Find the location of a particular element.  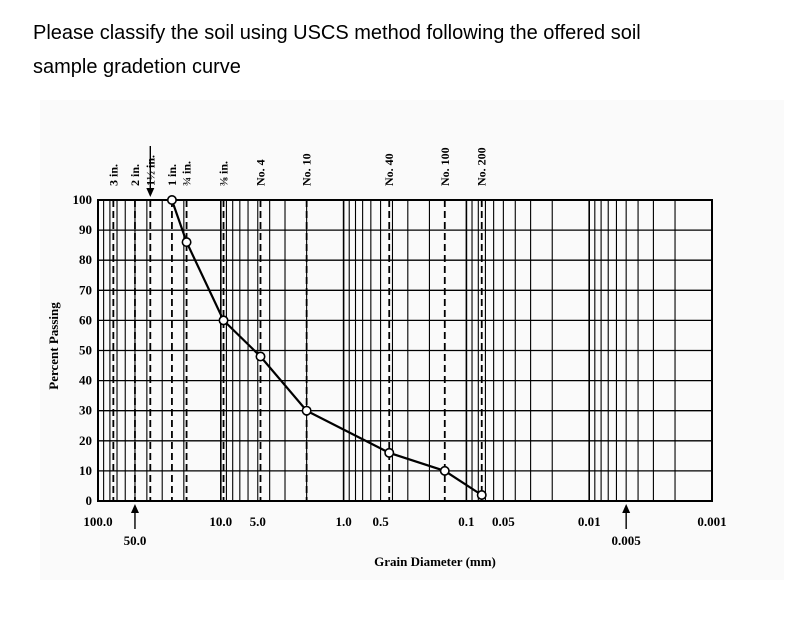

y-tick-label: 0 is located at coordinates (89, 500).